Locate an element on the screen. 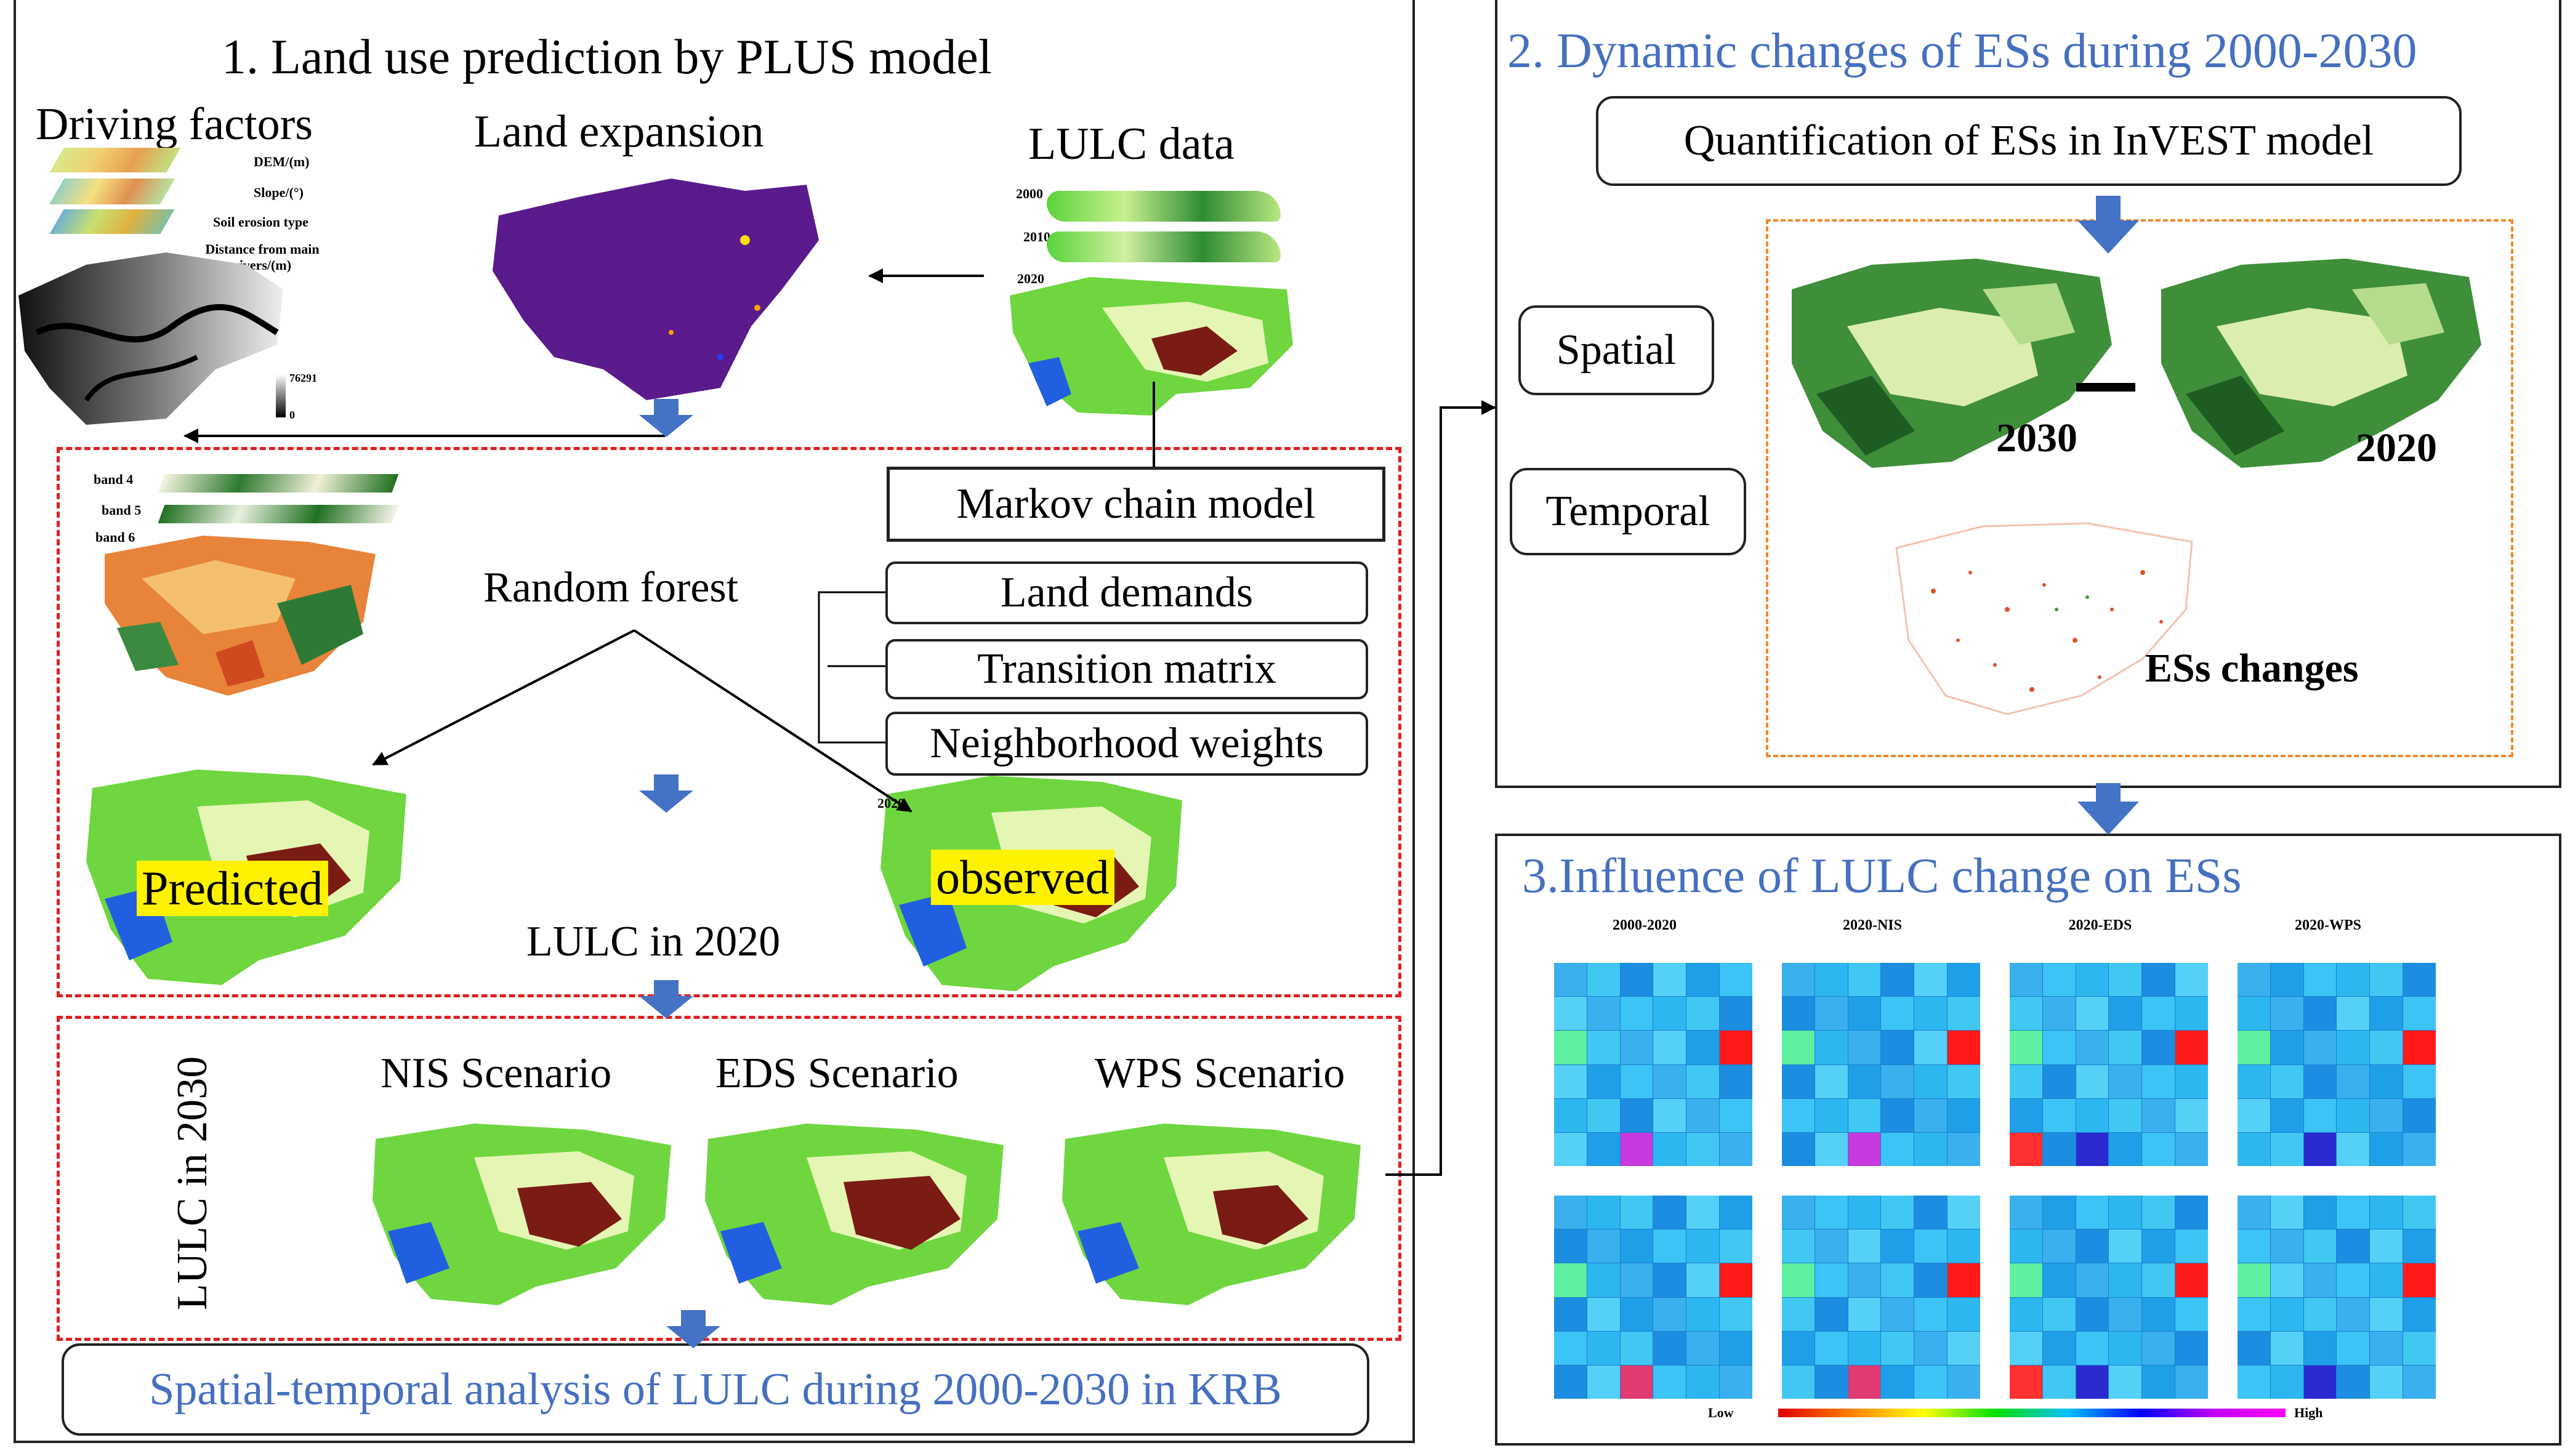  year-2020-label: 2020 is located at coordinates (2396, 448).